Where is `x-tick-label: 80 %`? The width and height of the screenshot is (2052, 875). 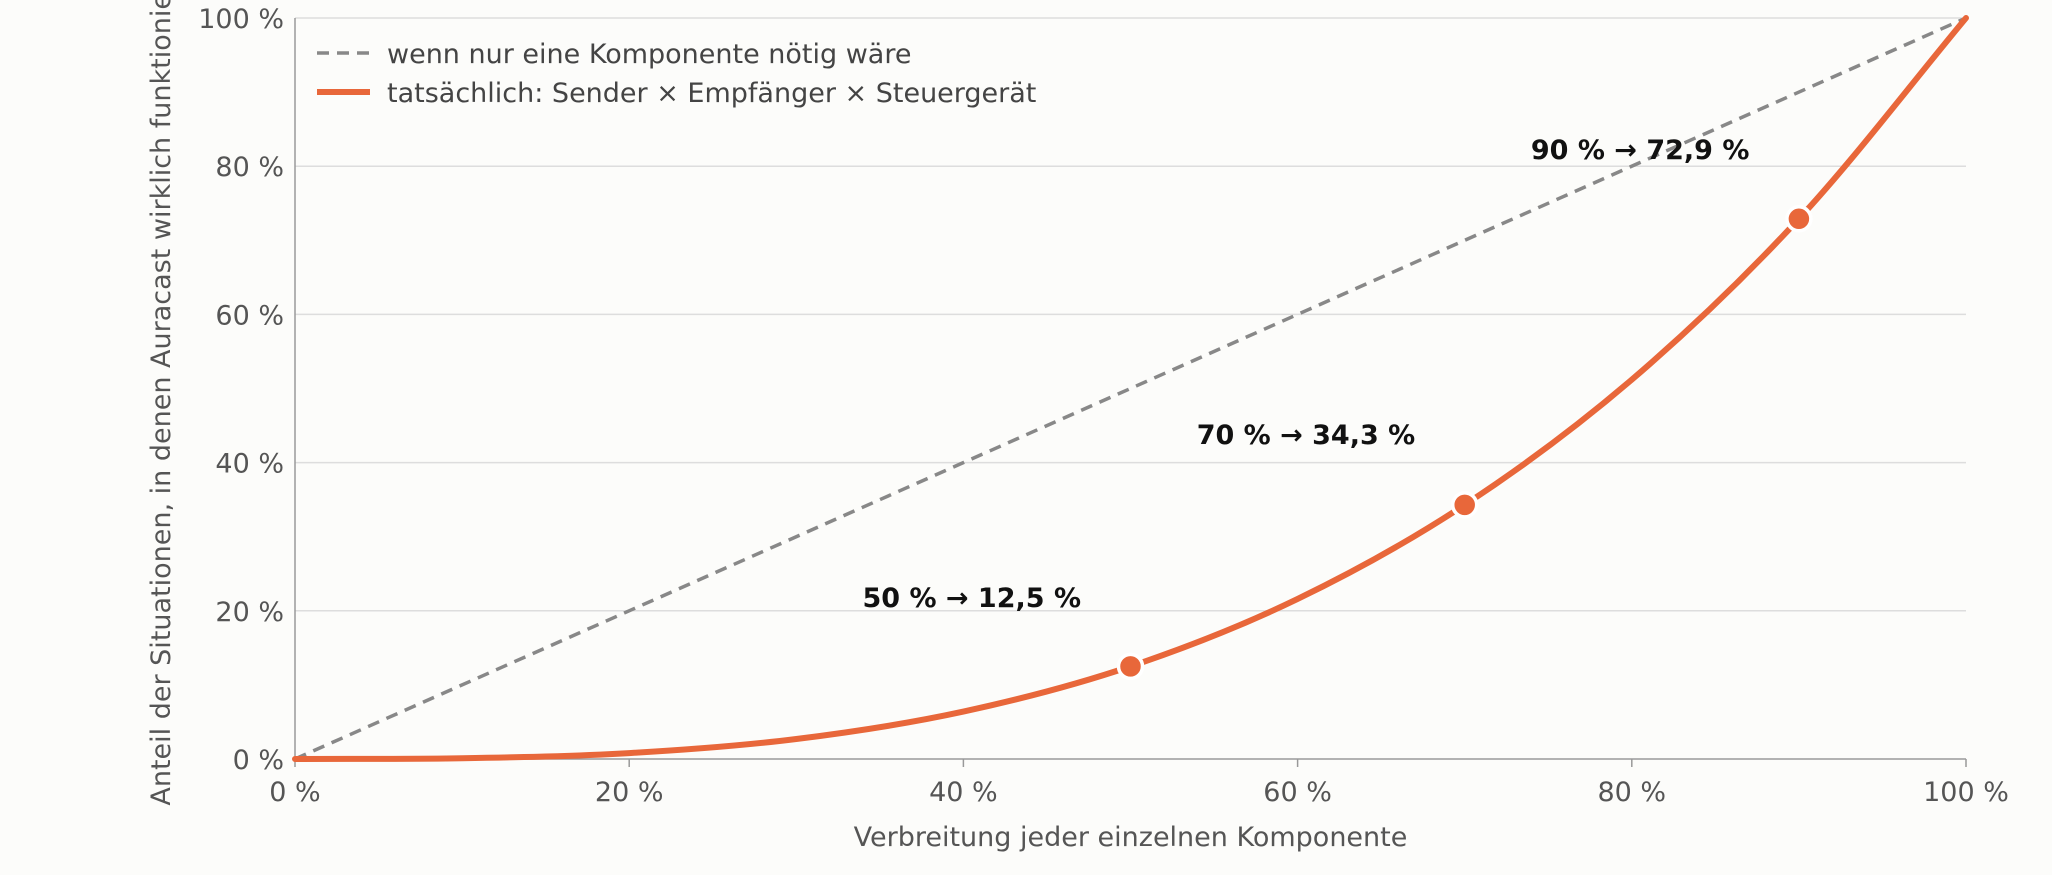
x-tick-label: 80 % is located at coordinates (1631, 792).